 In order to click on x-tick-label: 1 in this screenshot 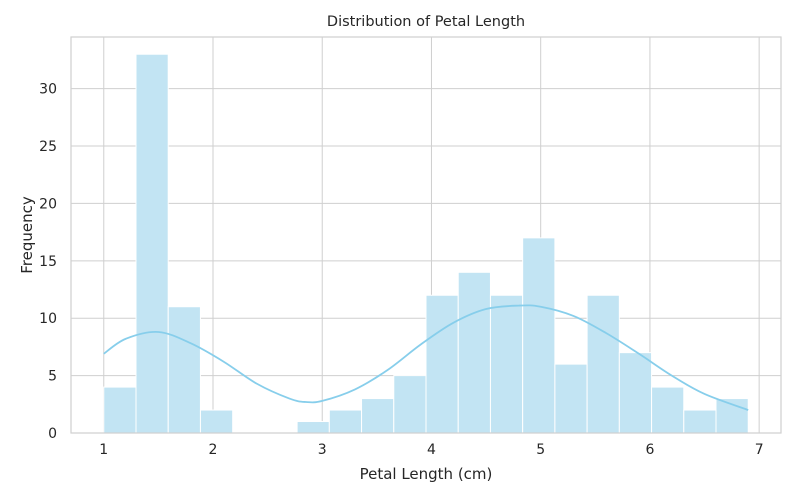, I will do `click(103, 450)`.